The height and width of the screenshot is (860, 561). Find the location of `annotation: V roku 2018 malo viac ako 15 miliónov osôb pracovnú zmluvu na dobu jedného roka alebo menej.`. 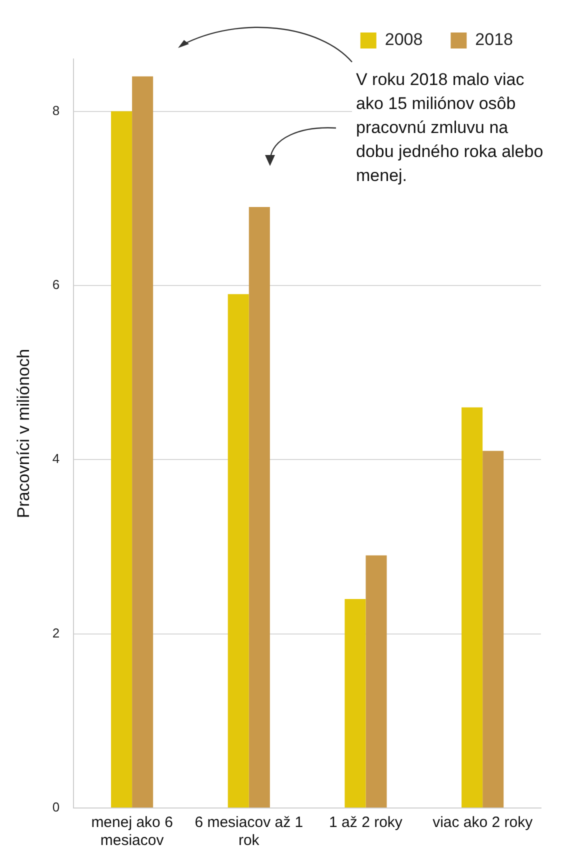

annotation: V roku 2018 malo viac ako 15 miliónov osôb pracovnú zmluvu na dobu jedného roka alebo menej. is located at coordinates (450, 128).